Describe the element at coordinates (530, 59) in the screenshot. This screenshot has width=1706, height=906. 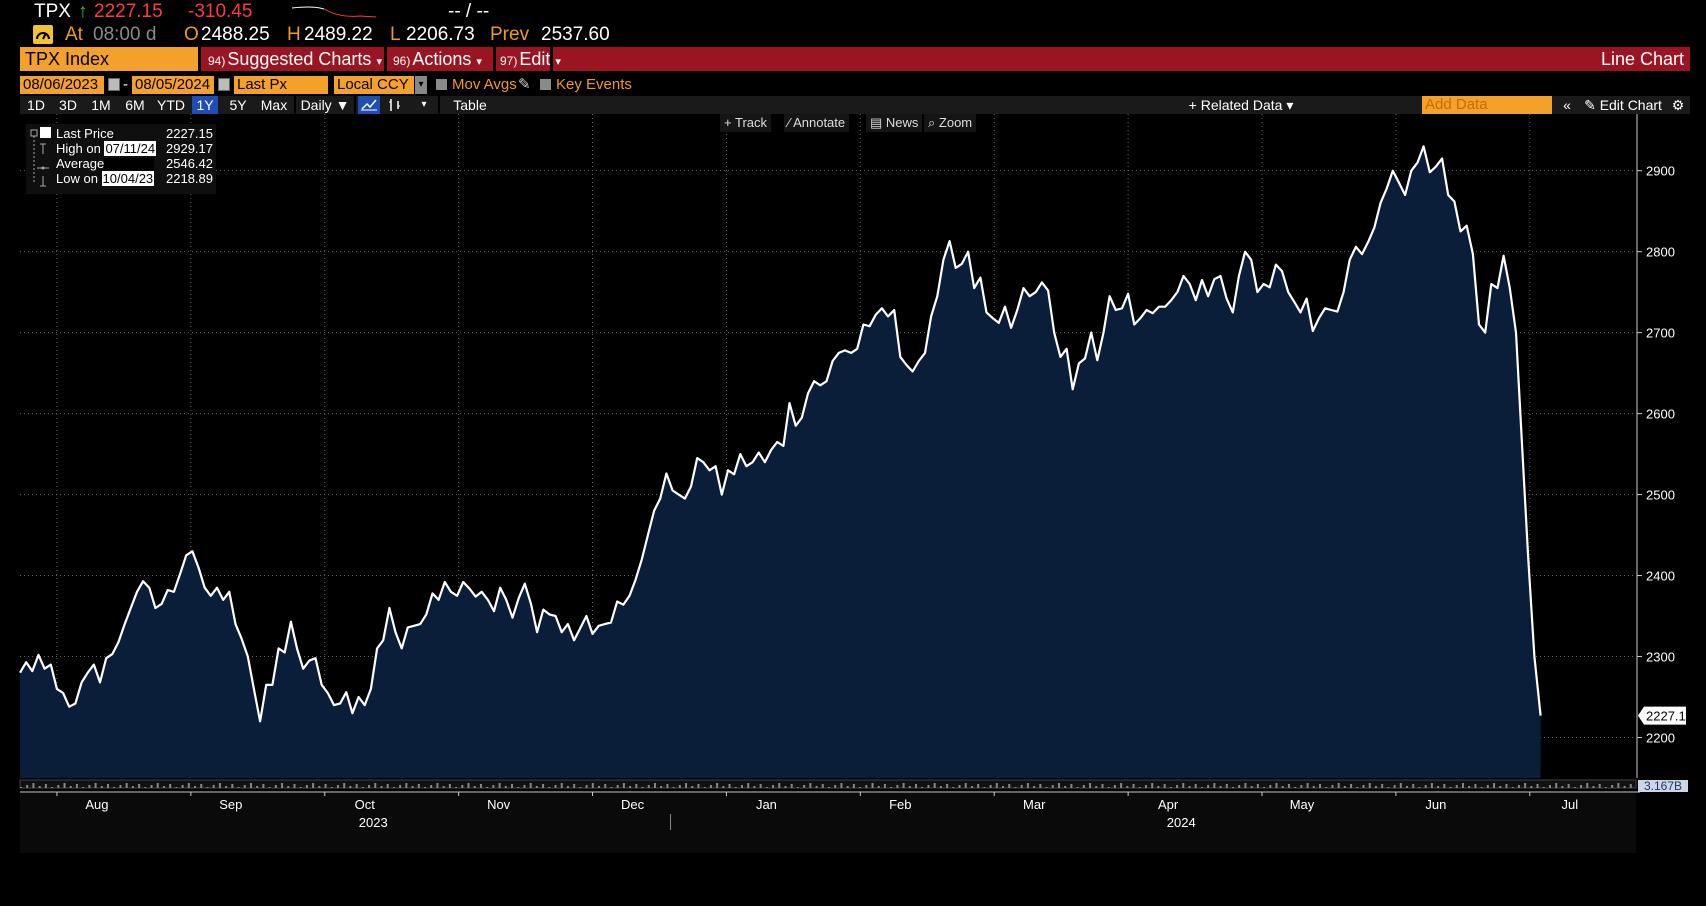
I see `edit-menu: 97) Edit ▾` at that location.